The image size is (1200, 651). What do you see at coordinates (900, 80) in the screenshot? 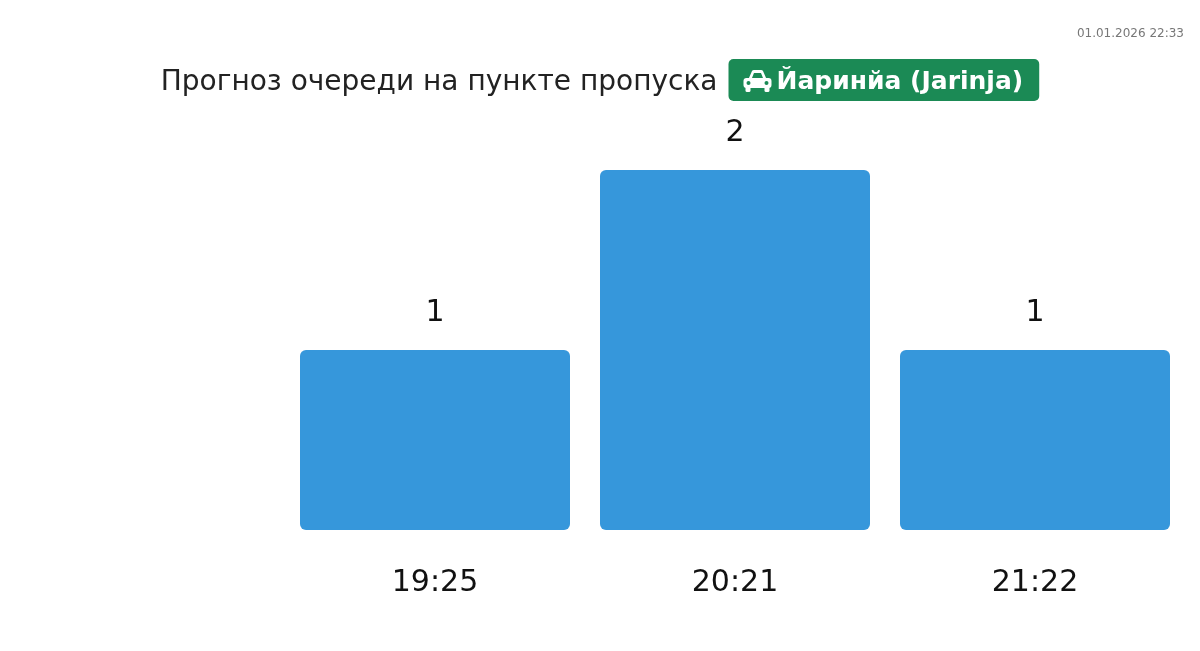
I see `chart-subtitle: Йаринйа (Jarinja)` at bounding box center [900, 80].